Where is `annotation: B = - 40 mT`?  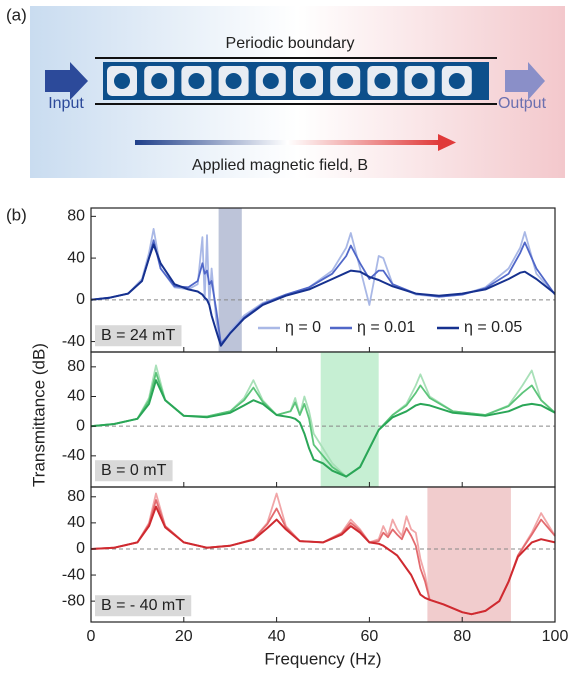 annotation: B = - 40 mT is located at coordinates (143, 605).